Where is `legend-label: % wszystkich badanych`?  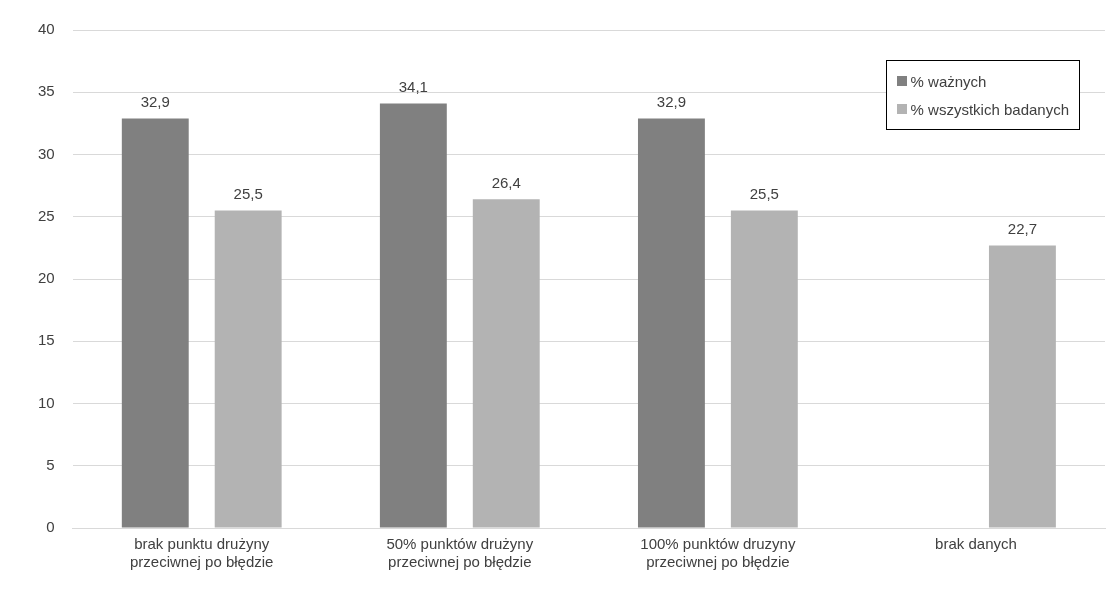
legend-label: % wszystkich badanych is located at coordinates (989, 109).